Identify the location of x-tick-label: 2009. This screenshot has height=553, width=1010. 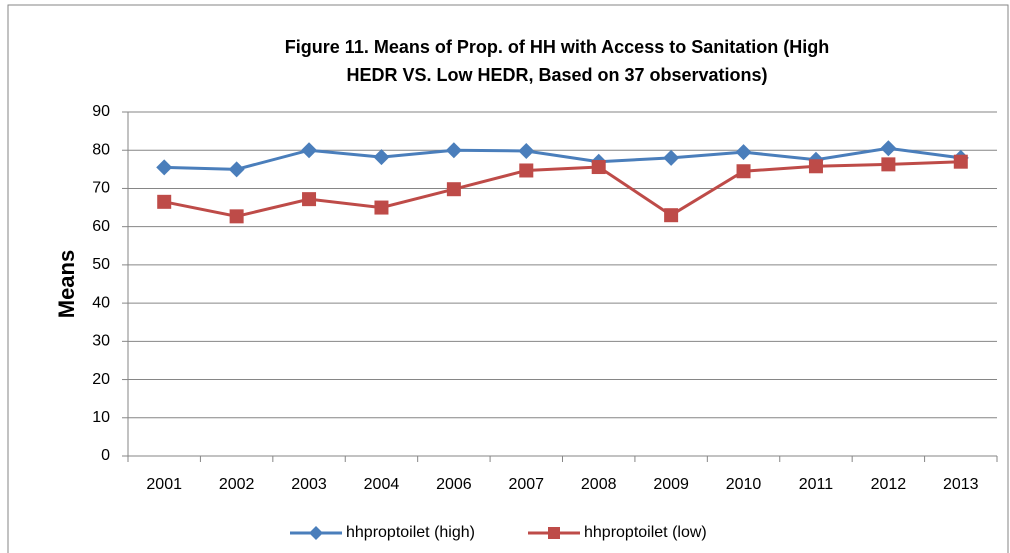
(671, 484).